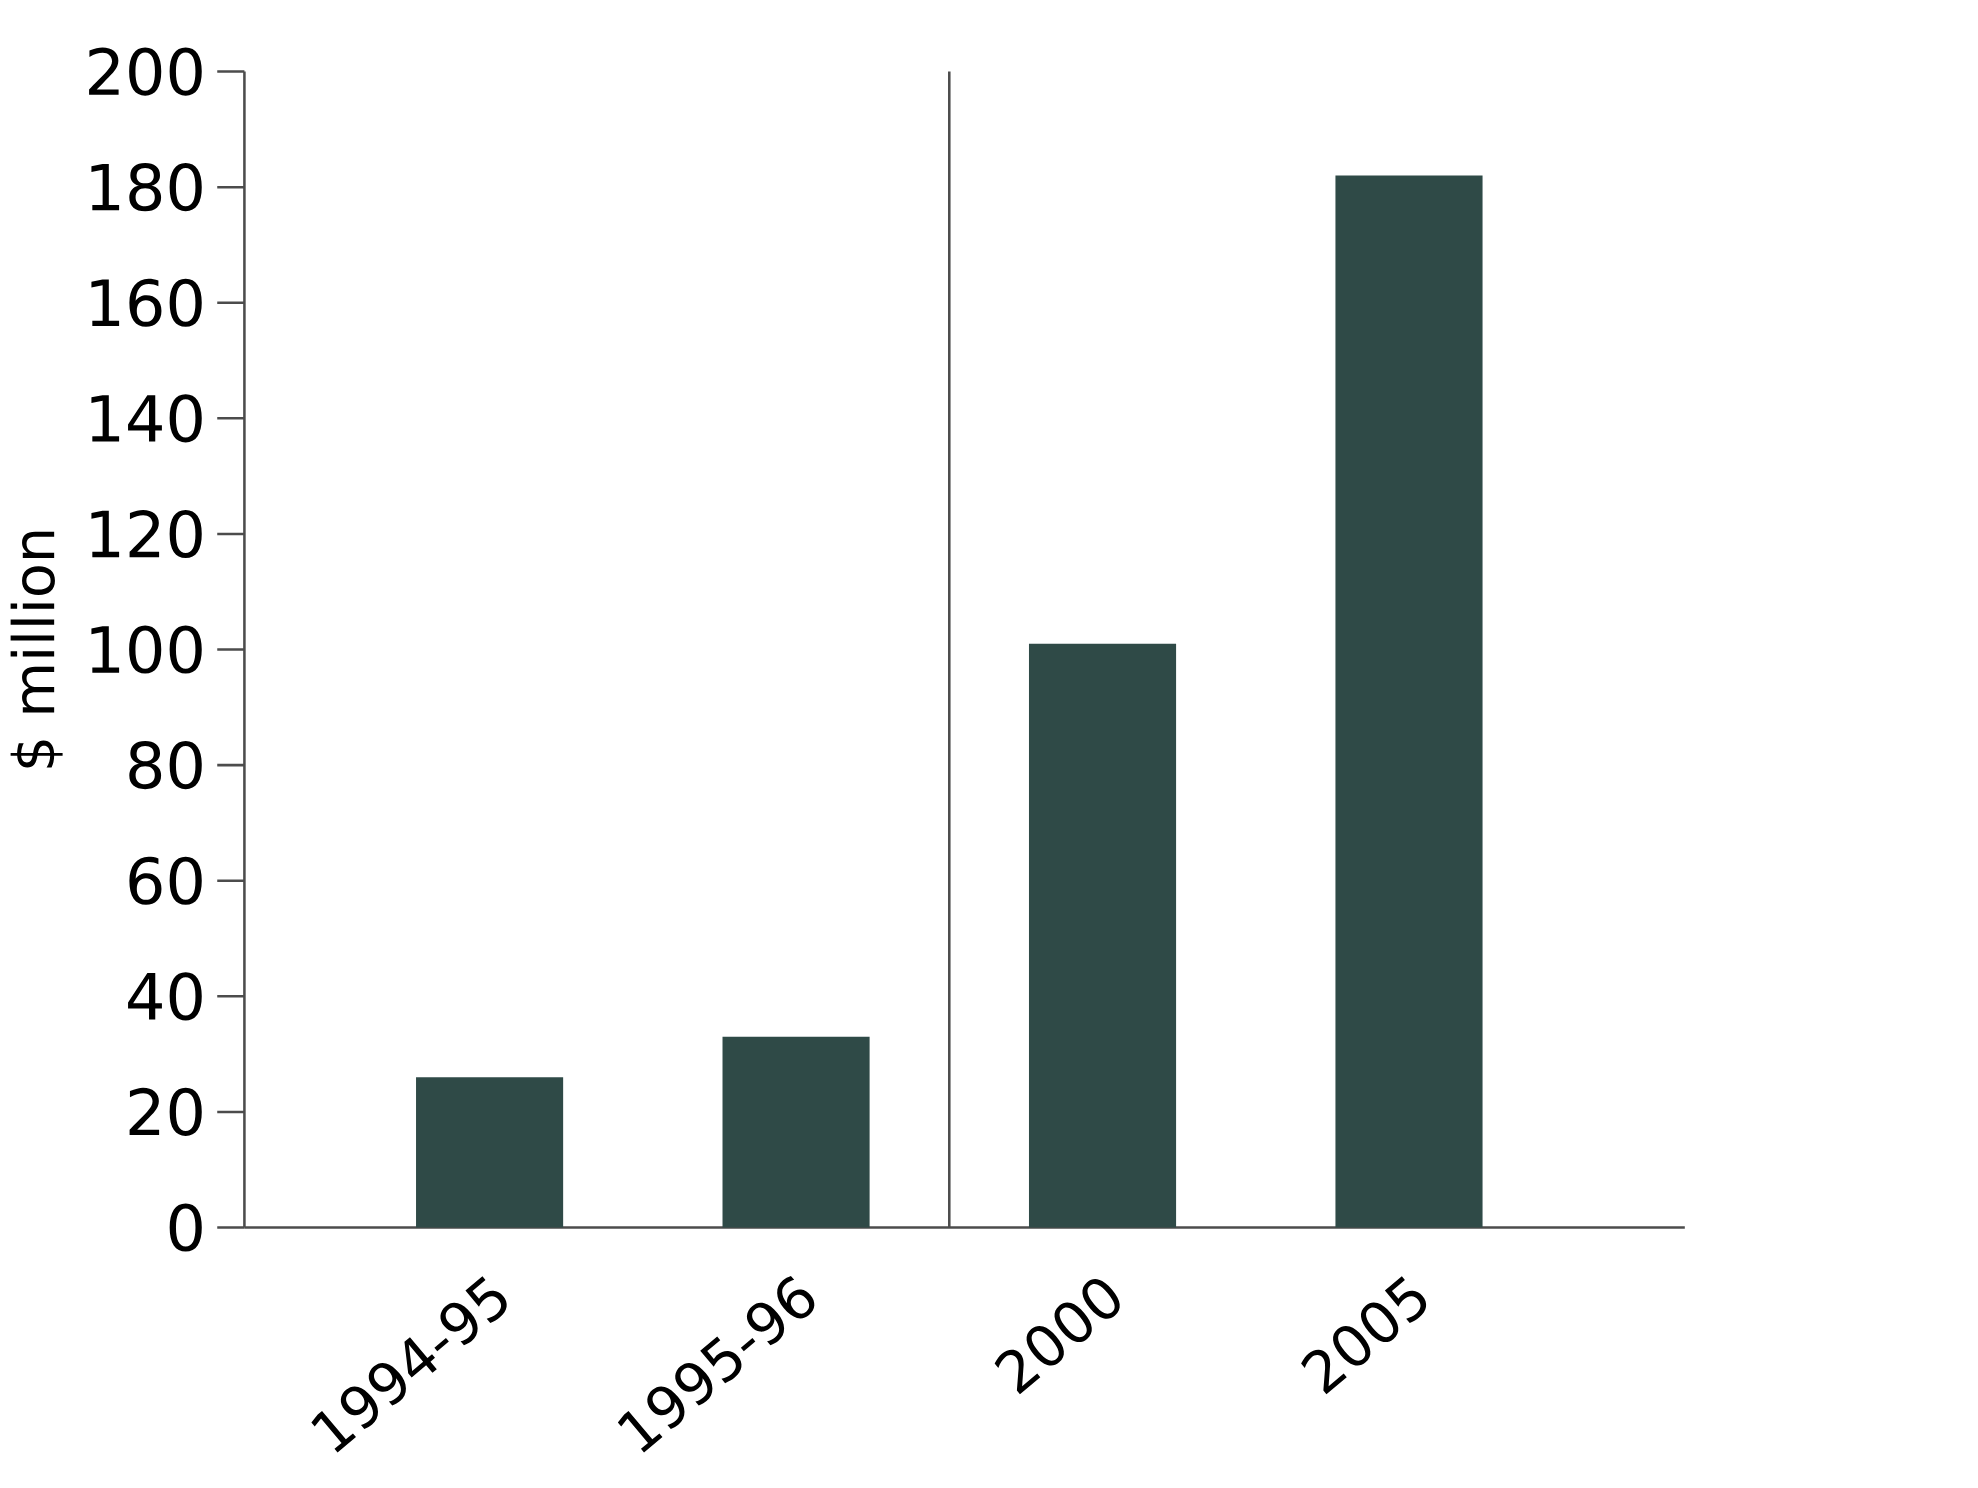 The height and width of the screenshot is (1488, 1978). I want to click on y-tick-label: 200, so click(145, 71).